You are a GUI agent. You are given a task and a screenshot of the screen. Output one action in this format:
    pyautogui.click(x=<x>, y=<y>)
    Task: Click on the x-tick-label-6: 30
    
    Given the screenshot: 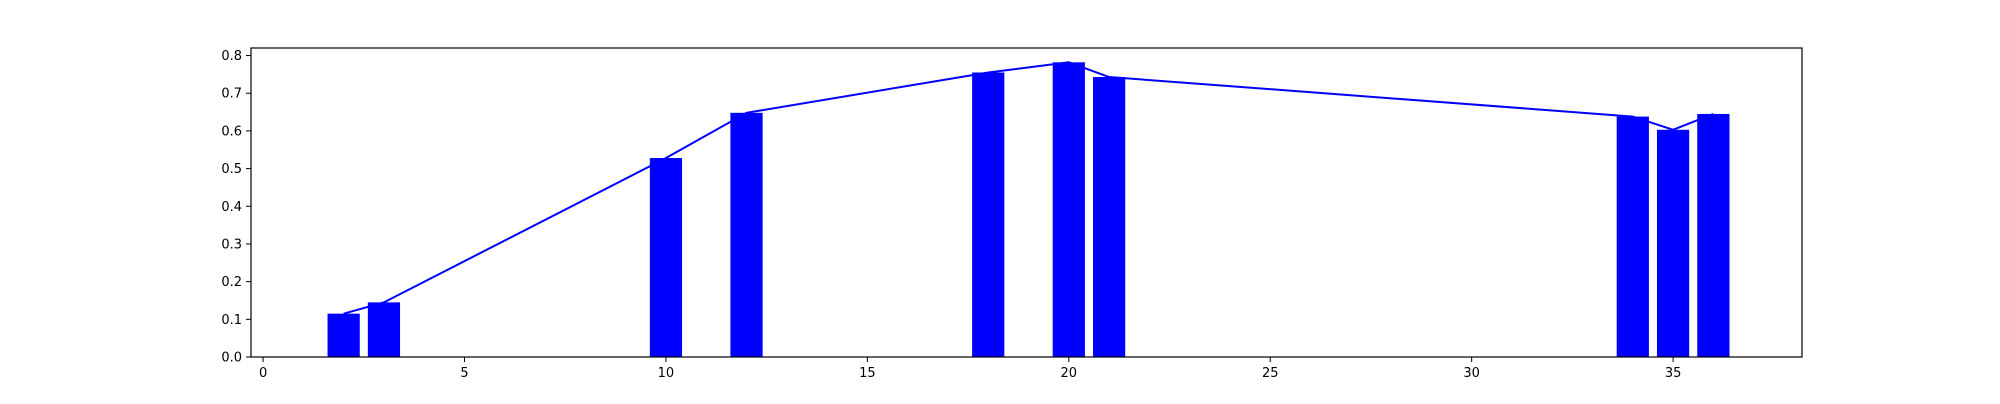 What is the action you would take?
    pyautogui.click(x=1471, y=373)
    